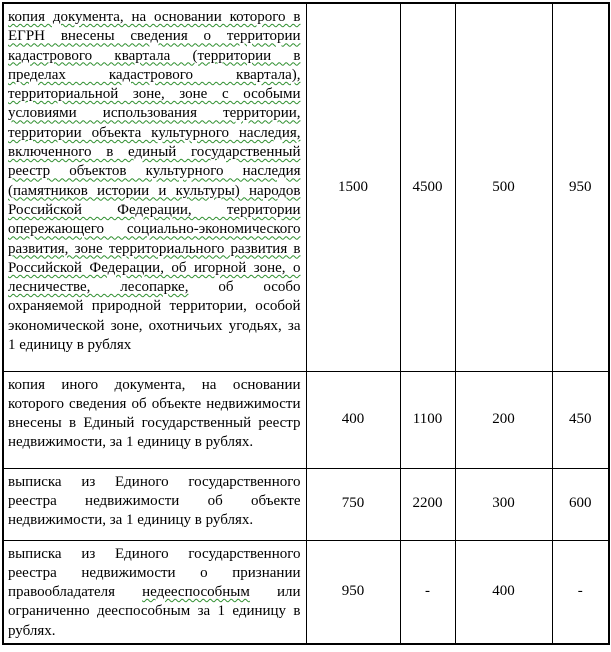  What do you see at coordinates (580, 504) in the screenshot?
I see `fee-value-cell: 600` at bounding box center [580, 504].